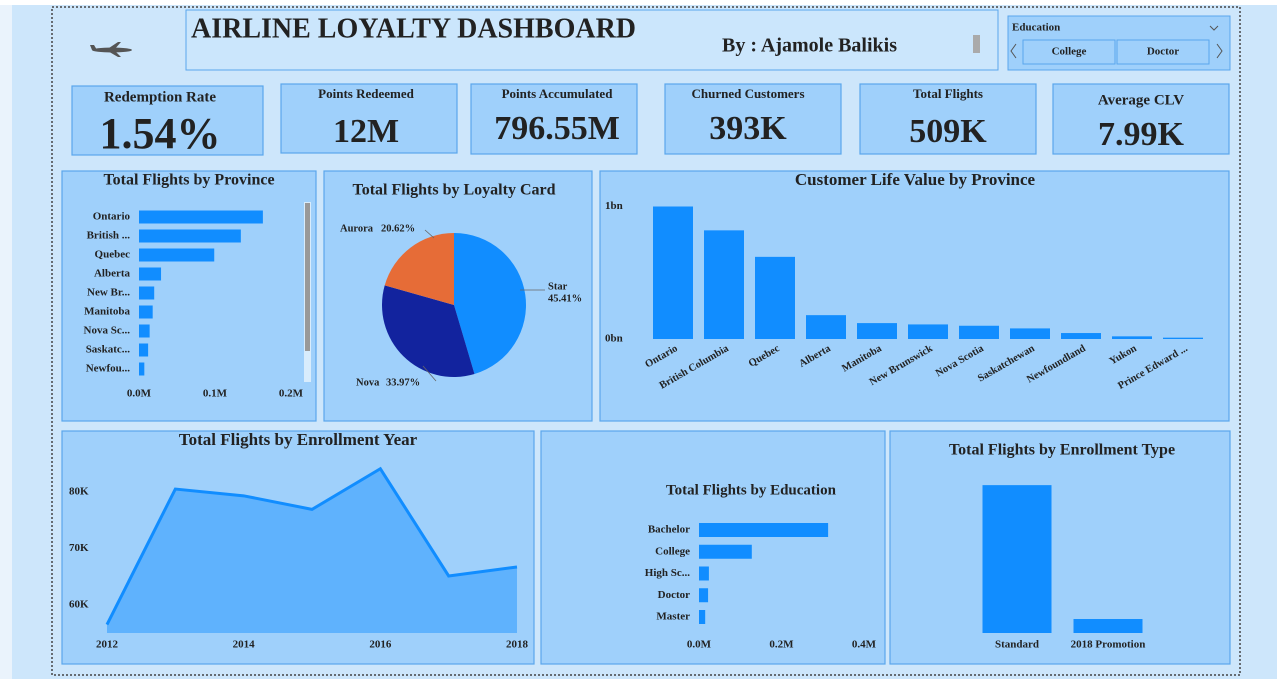 The width and height of the screenshot is (1277, 679). Describe the element at coordinates (244, 645) in the screenshot. I see `x-tick-label: 2014` at that location.